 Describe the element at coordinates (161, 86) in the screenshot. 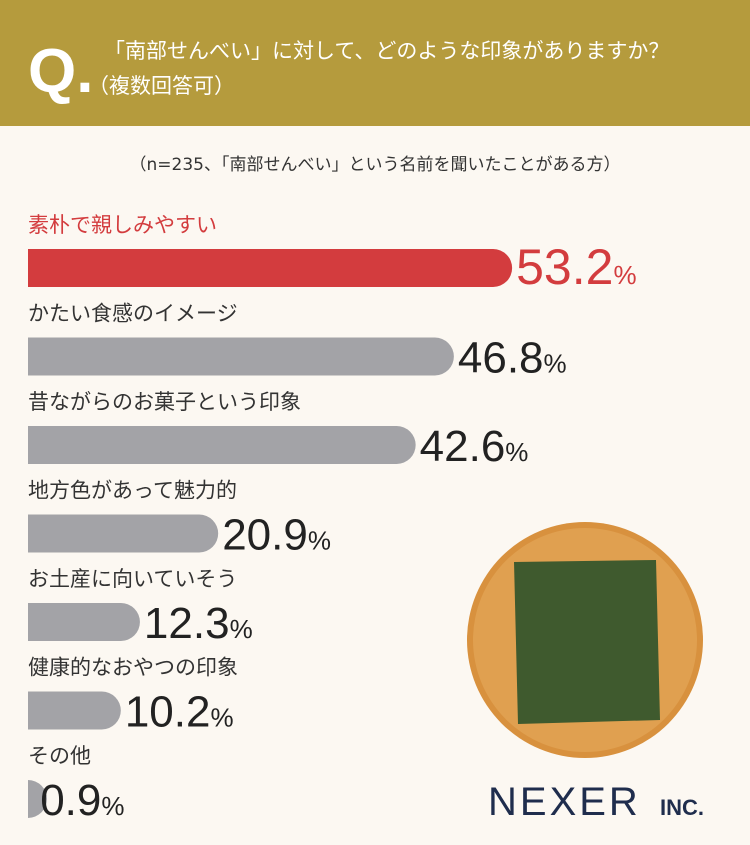

I see `question-note: （複数回答可）` at that location.